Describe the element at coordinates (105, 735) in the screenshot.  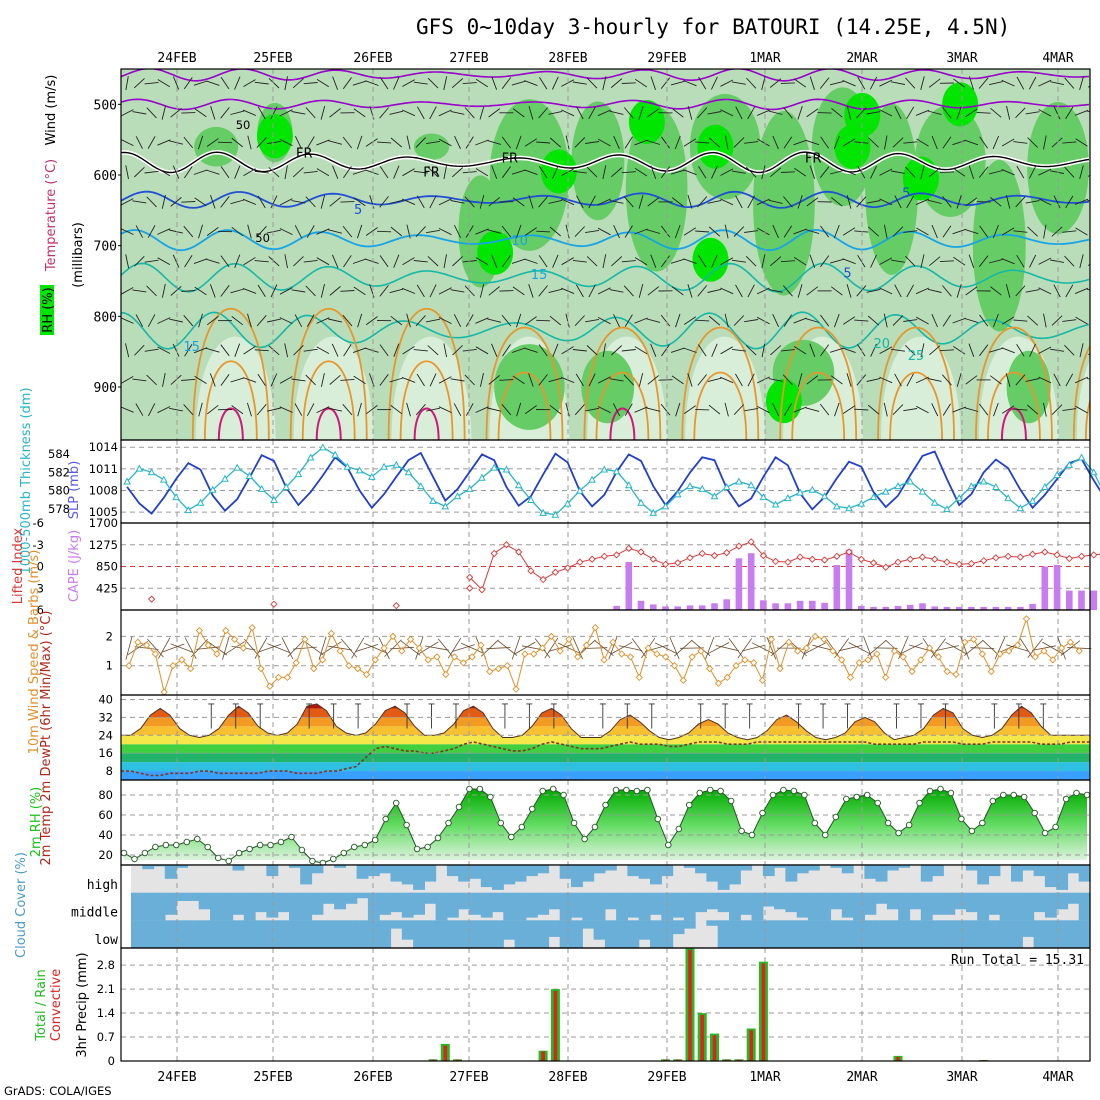
I see `temp2m-ytick: 24` at that location.